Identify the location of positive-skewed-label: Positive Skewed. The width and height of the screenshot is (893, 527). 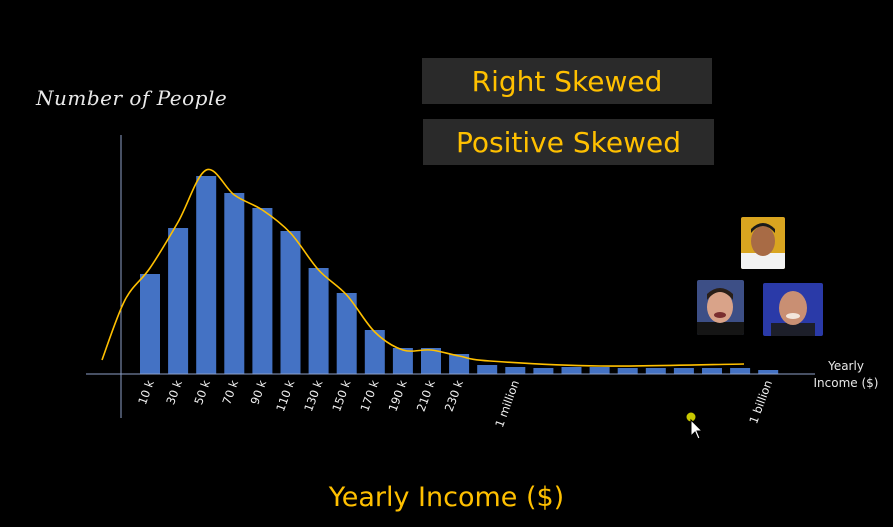
(568, 142).